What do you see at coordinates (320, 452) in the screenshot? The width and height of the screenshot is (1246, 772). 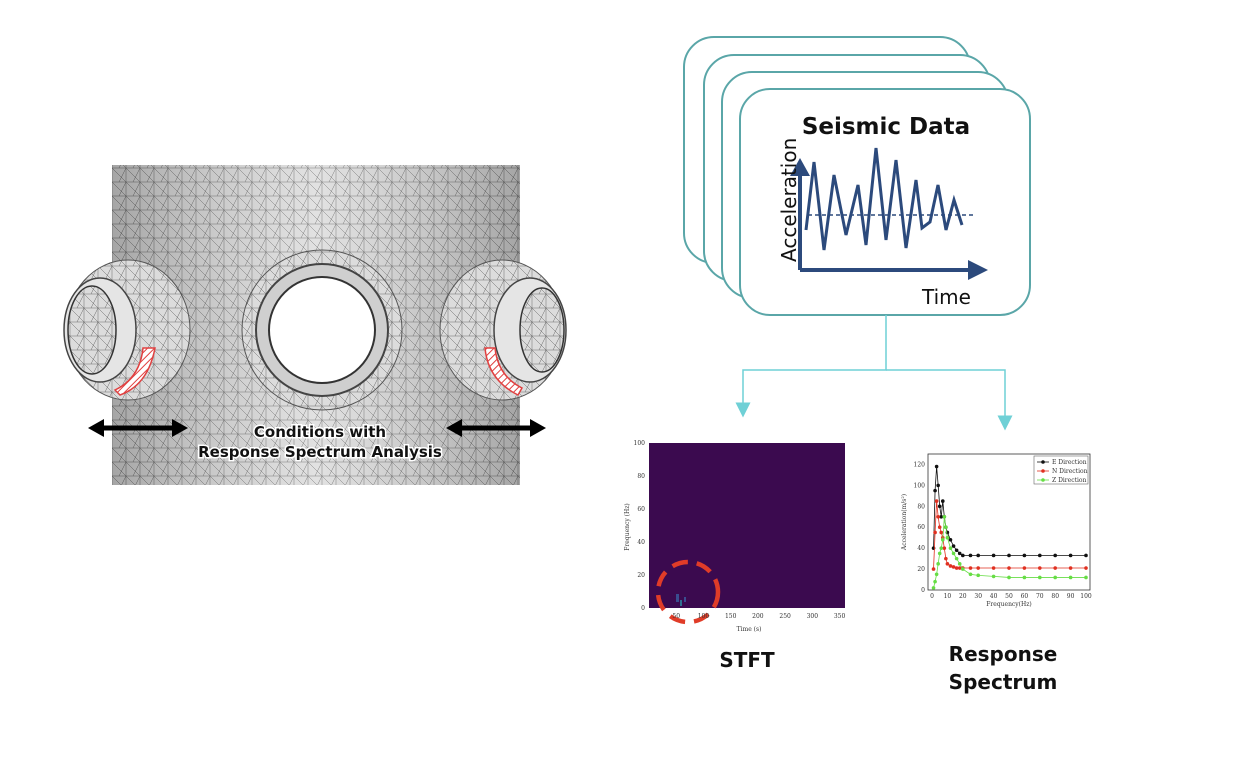 I see `caption-line2: Response Spectrum Analysis` at bounding box center [320, 452].